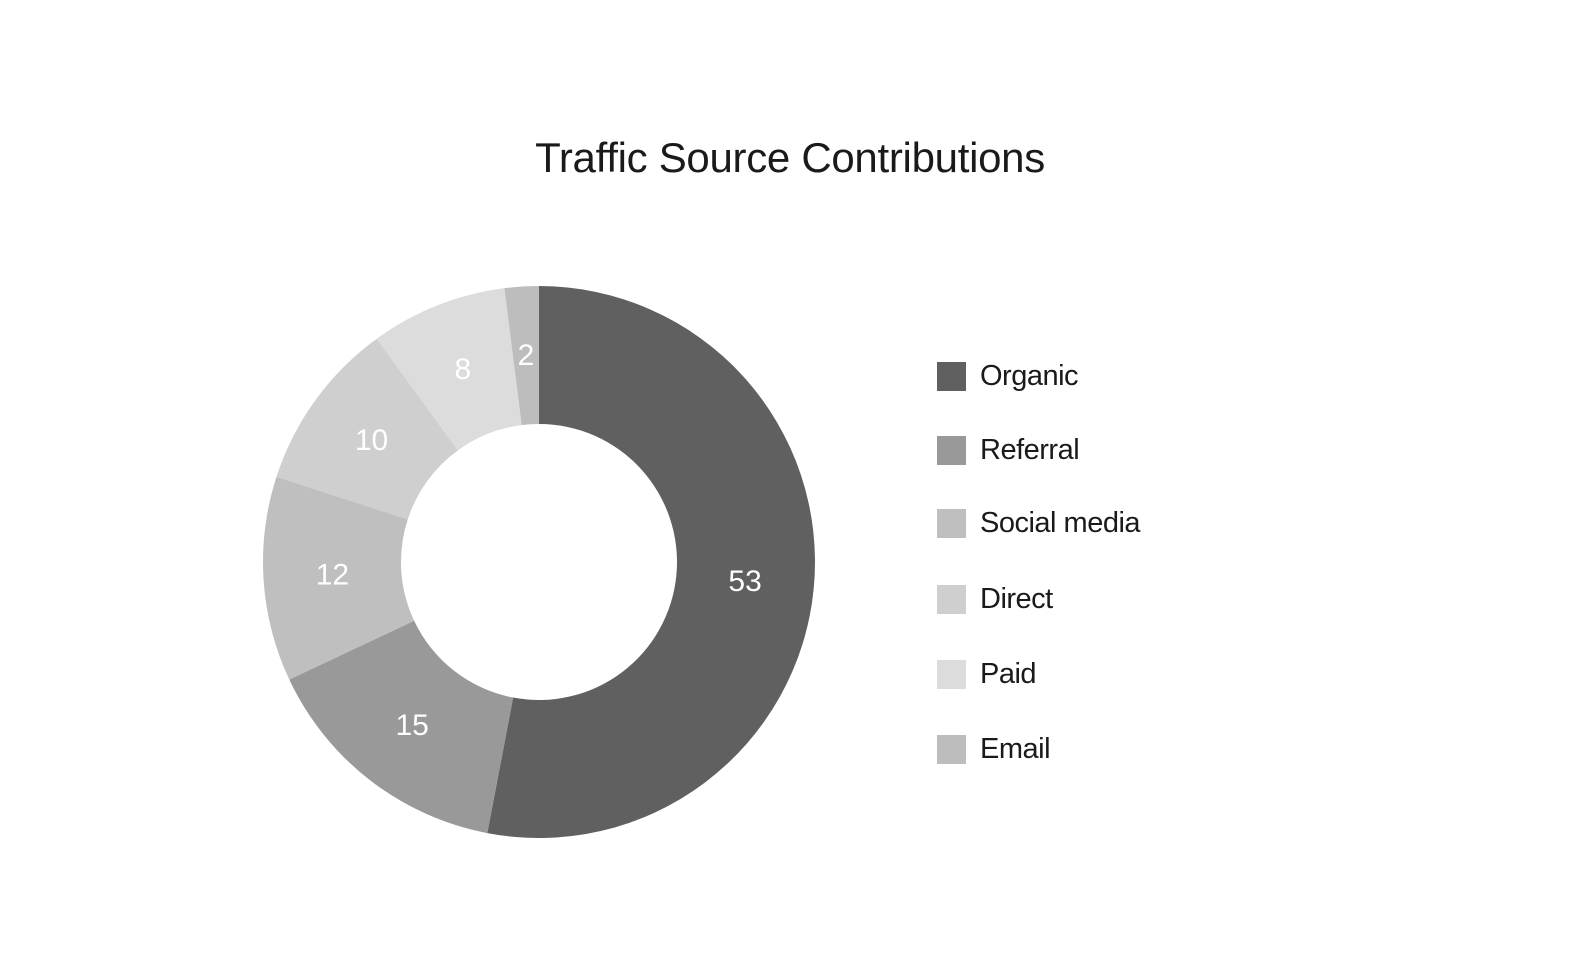  I want to click on donut-slice-direct, so click(367, 429).